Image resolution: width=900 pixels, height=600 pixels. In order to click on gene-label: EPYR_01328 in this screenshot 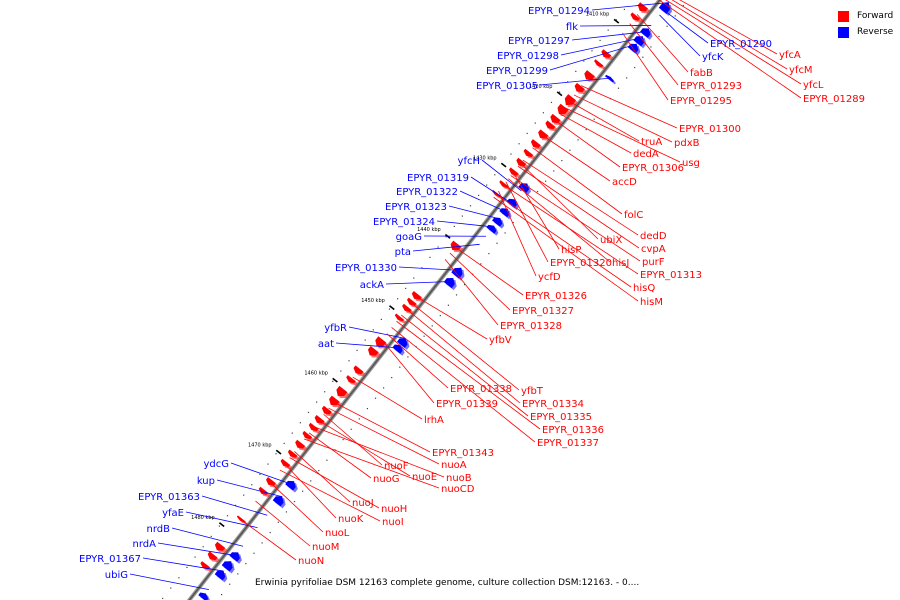, I will do `click(531, 326)`.